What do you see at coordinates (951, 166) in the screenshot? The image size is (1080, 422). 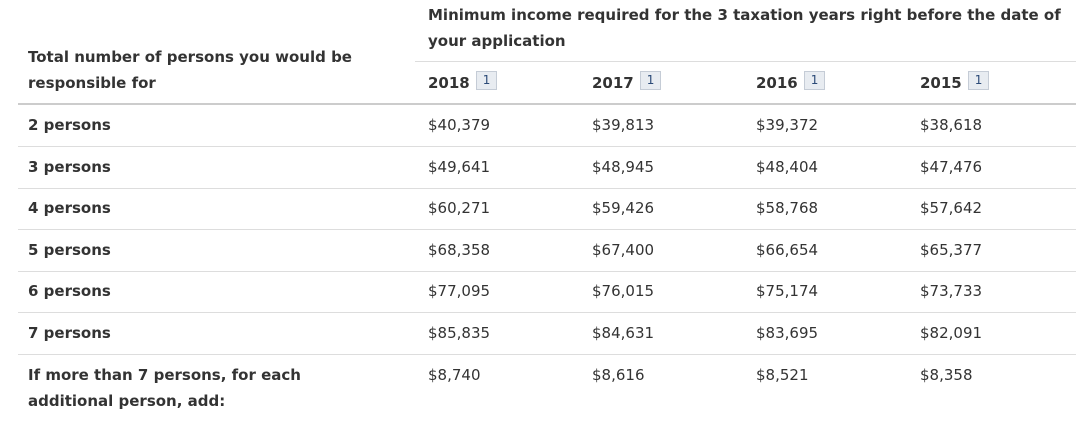 I see `income-value: $47,476` at bounding box center [951, 166].